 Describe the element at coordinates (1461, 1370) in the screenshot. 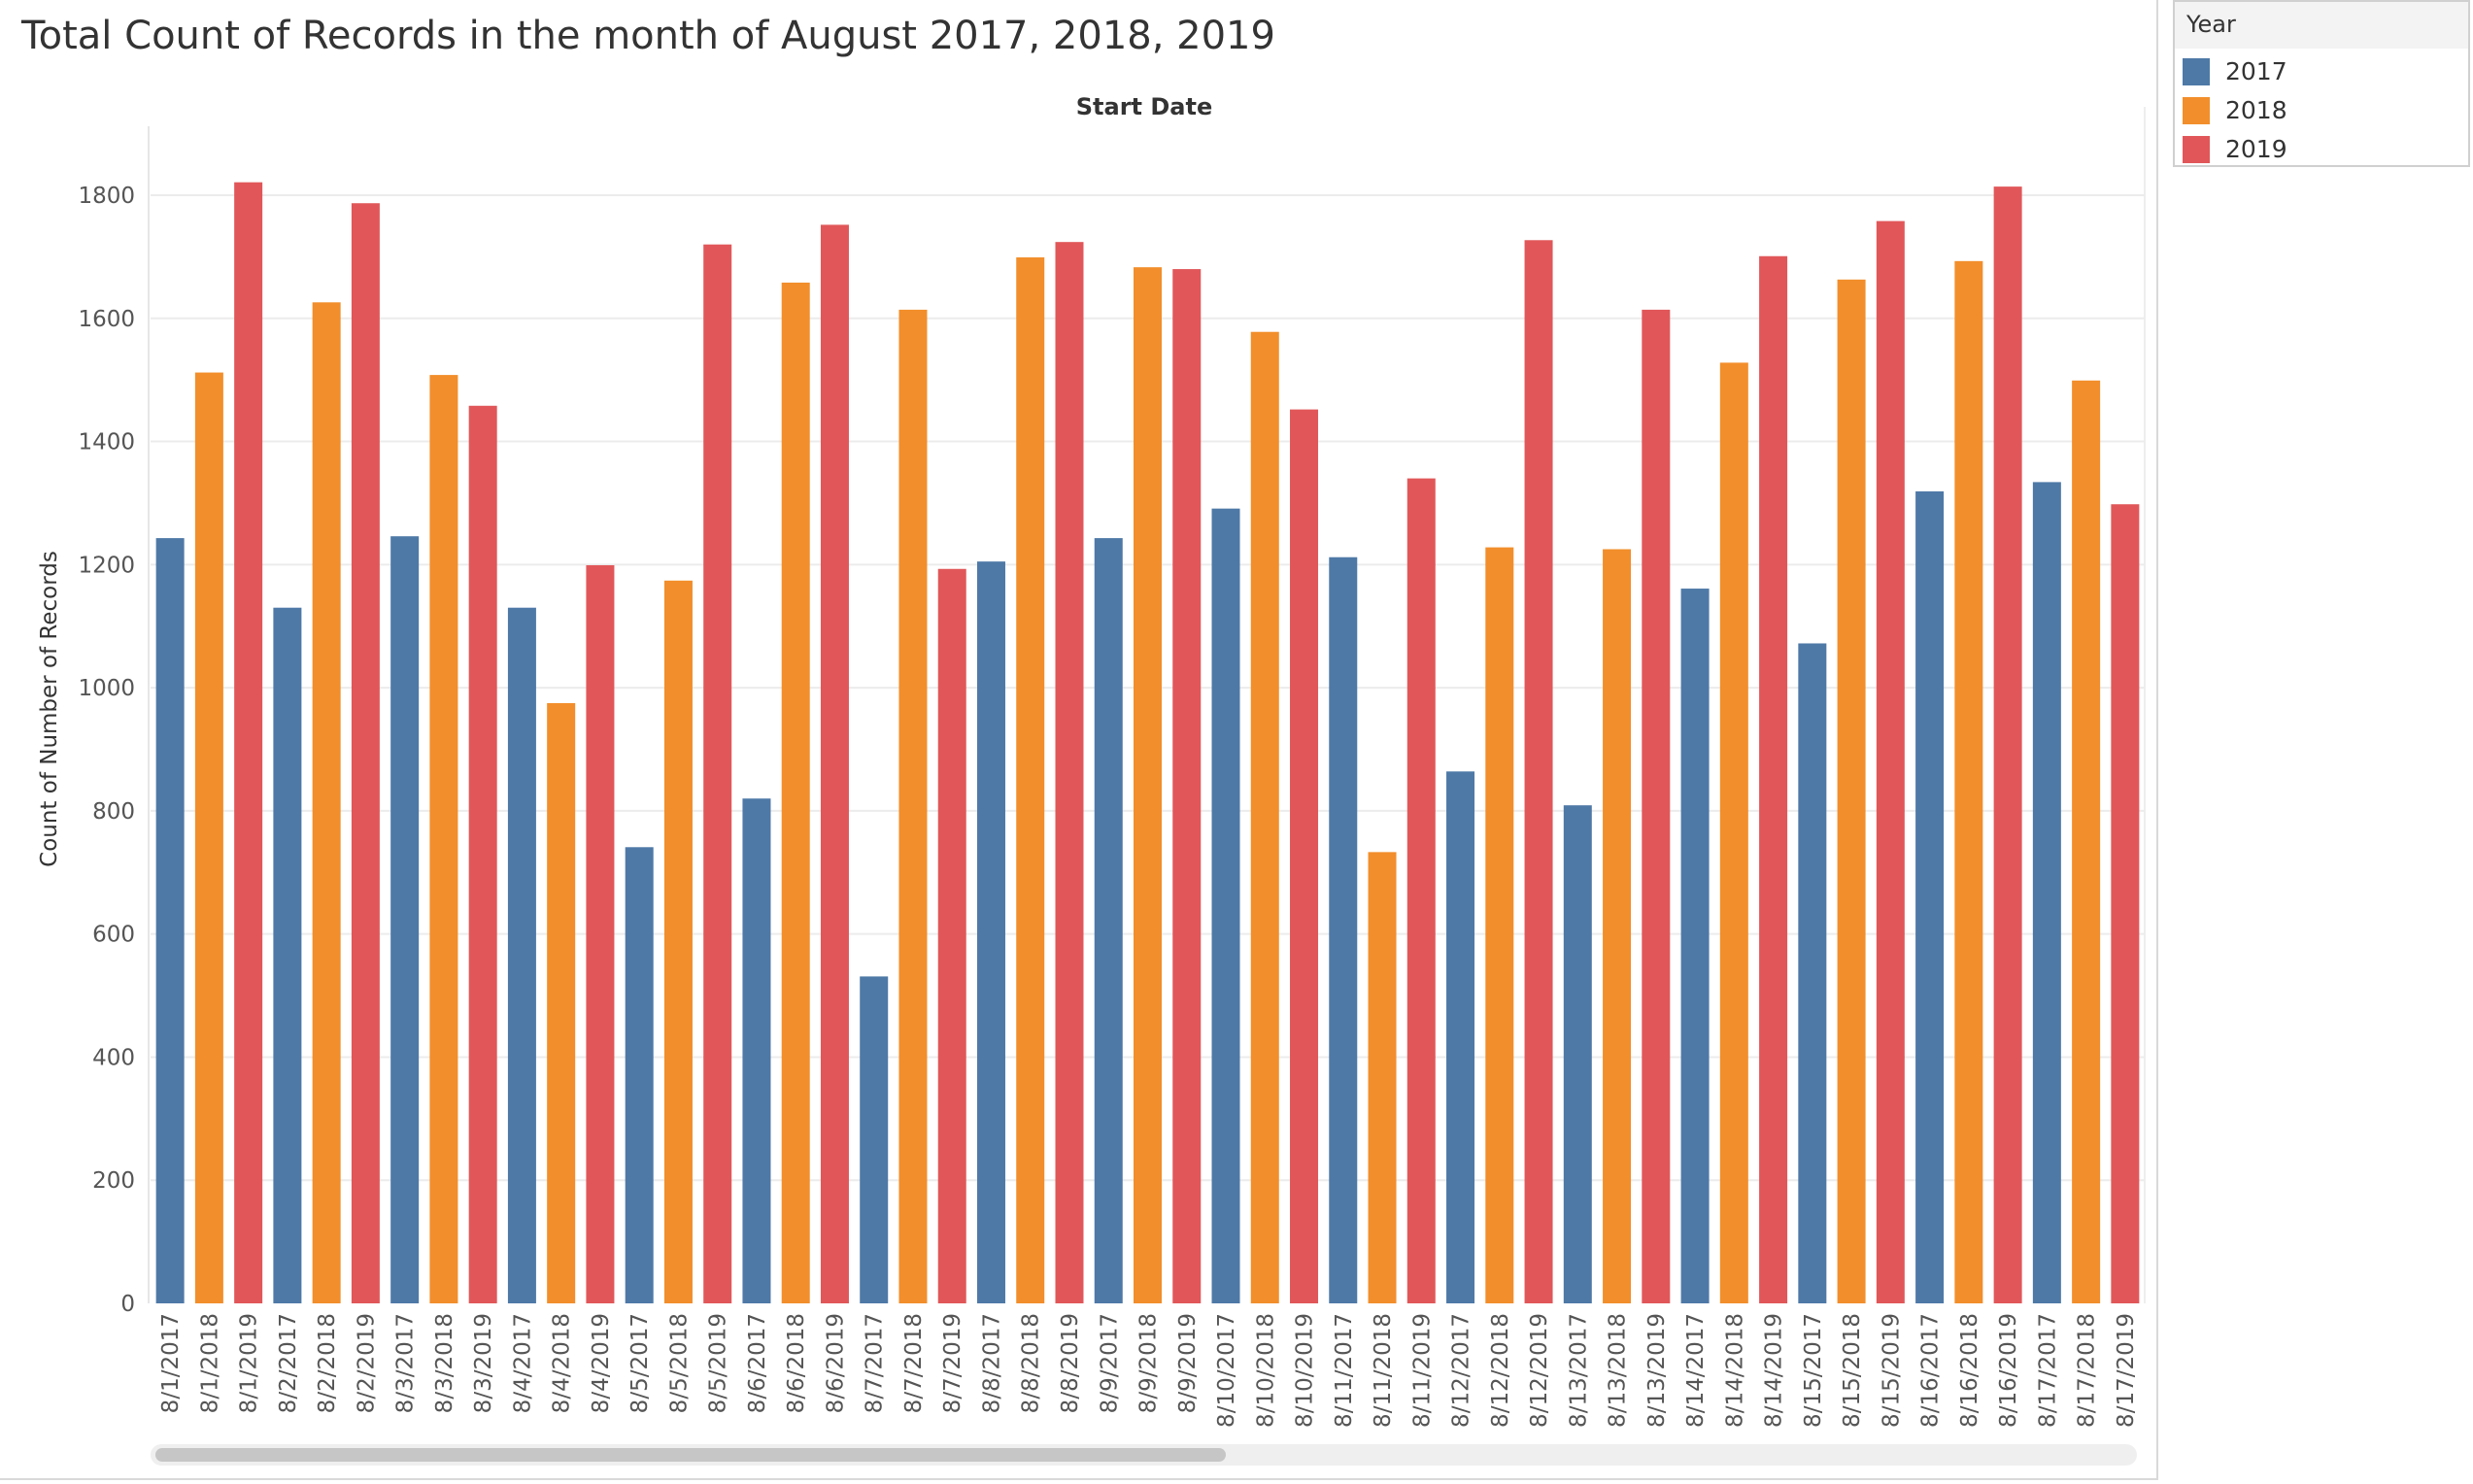

I see `x-tick-label: 8/12/2017` at that location.